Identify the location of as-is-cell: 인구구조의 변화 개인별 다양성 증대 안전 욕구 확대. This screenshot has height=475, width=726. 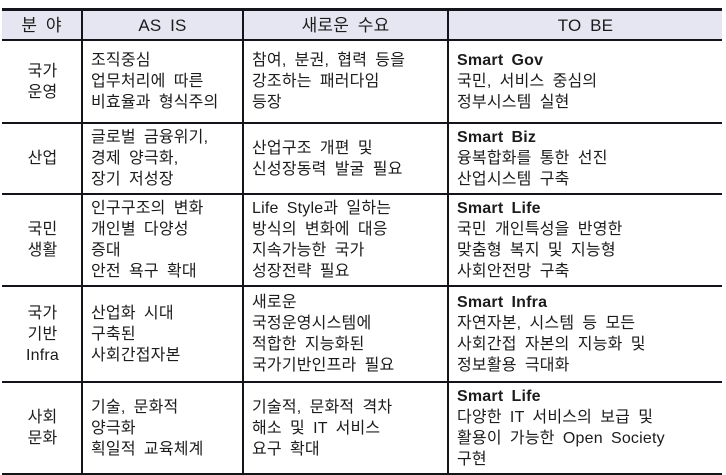
(162, 240).